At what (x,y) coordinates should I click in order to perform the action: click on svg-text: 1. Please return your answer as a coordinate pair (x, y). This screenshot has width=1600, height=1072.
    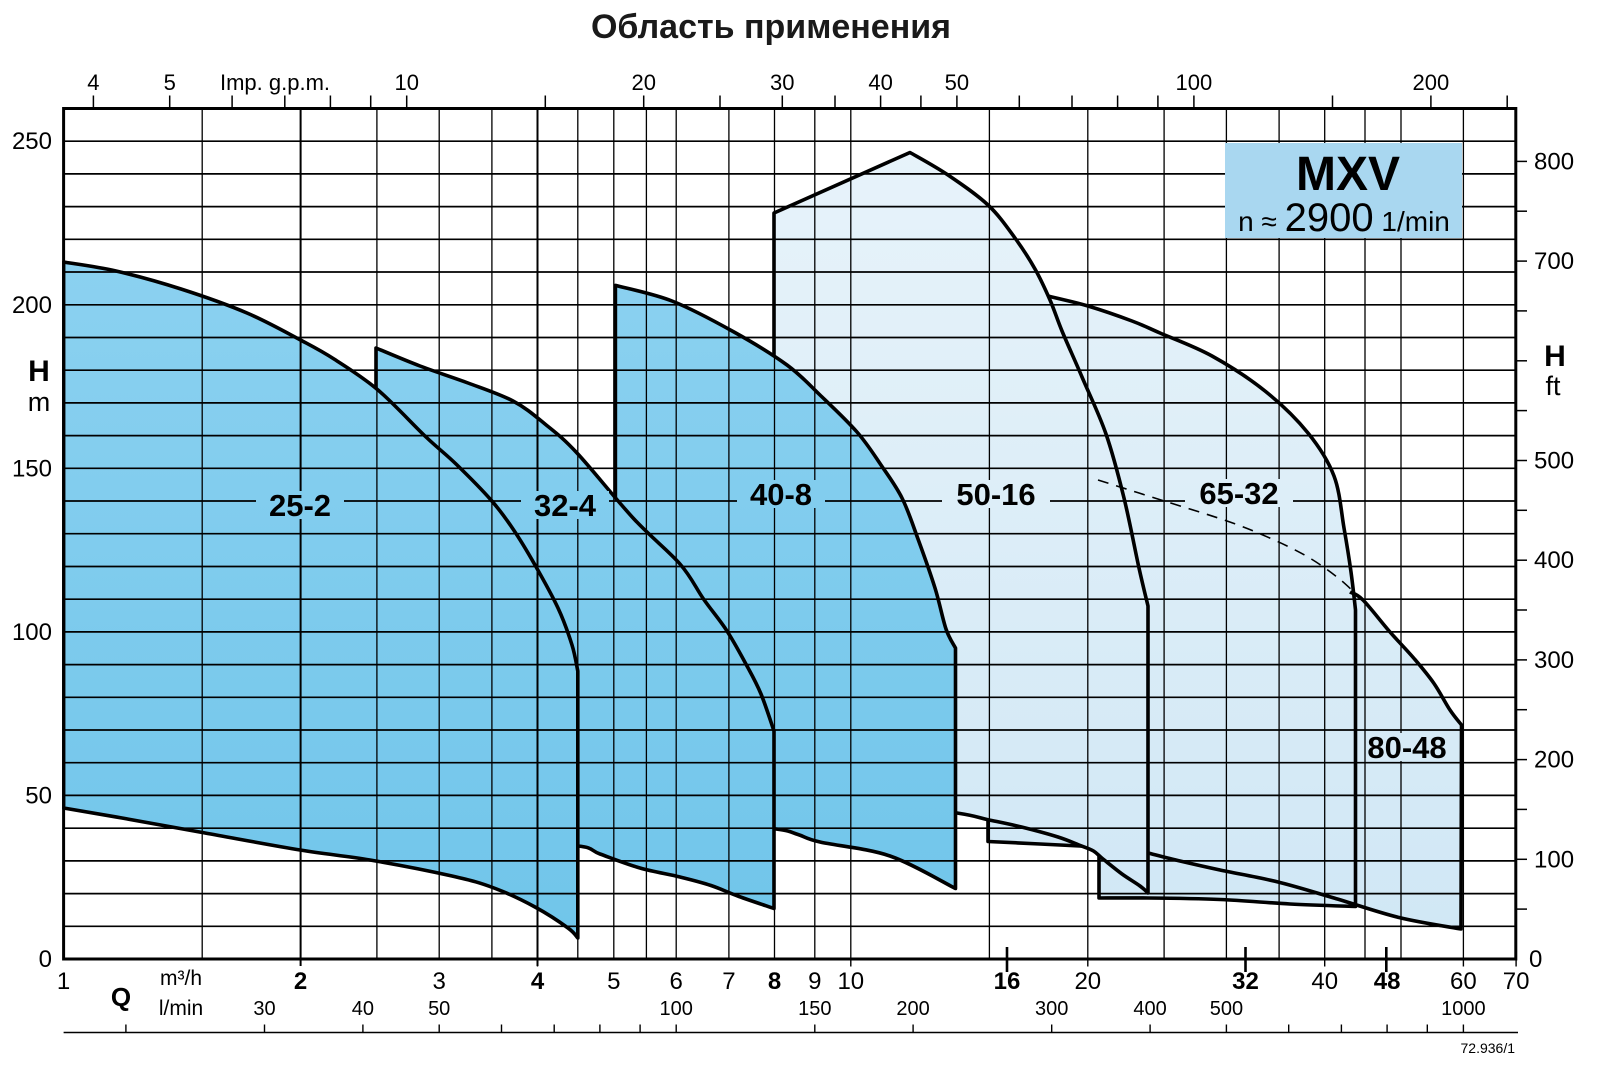
    Looking at the image, I should click on (63, 981).